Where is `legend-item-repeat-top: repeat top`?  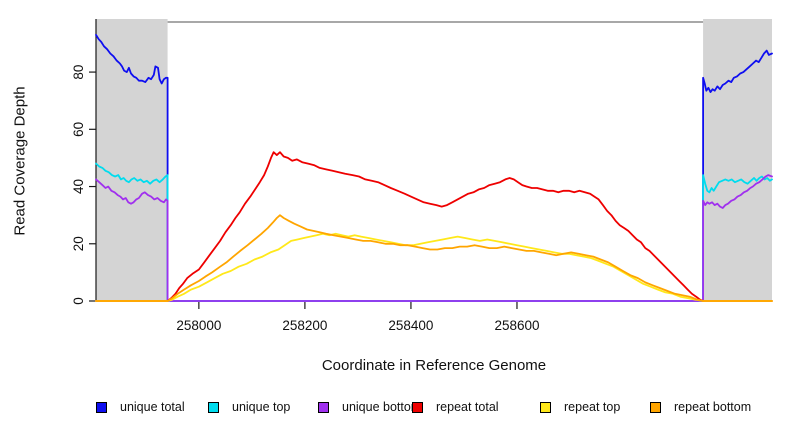
legend-item-repeat-top: repeat top is located at coordinates (580, 407).